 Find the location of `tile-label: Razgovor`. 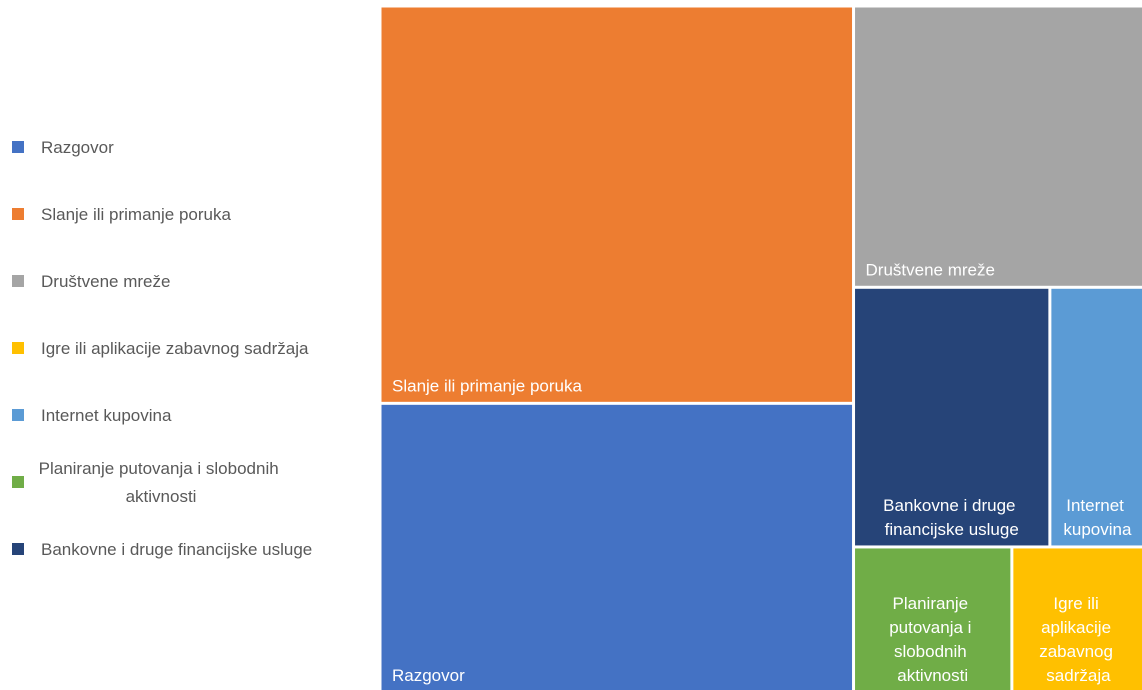

tile-label: Razgovor is located at coordinates (428, 675).